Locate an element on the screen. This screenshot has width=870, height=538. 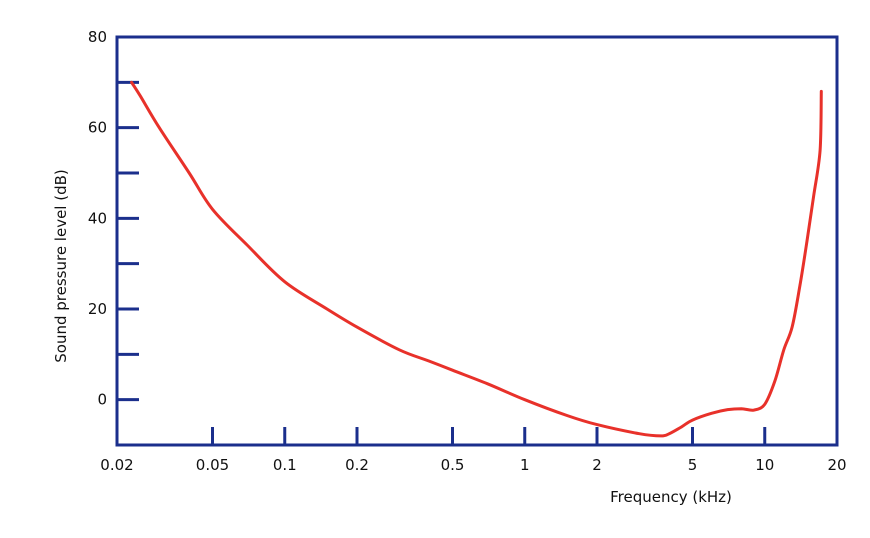
x-tick-label: 10 is located at coordinates (764, 465).